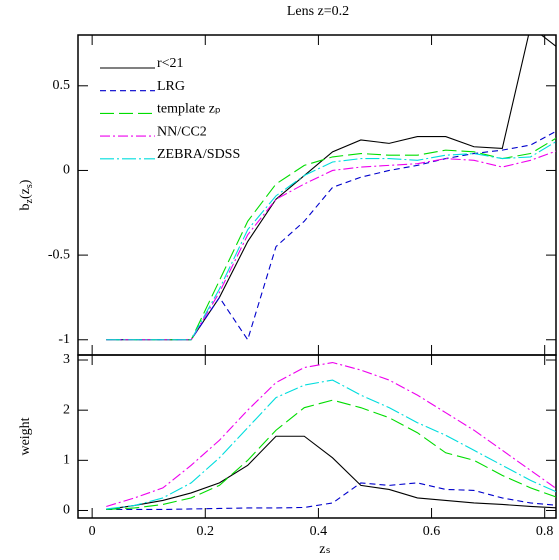 This screenshot has height=560, width=559. Describe the element at coordinates (66, 359) in the screenshot. I see `y-tick-label: 3` at that location.